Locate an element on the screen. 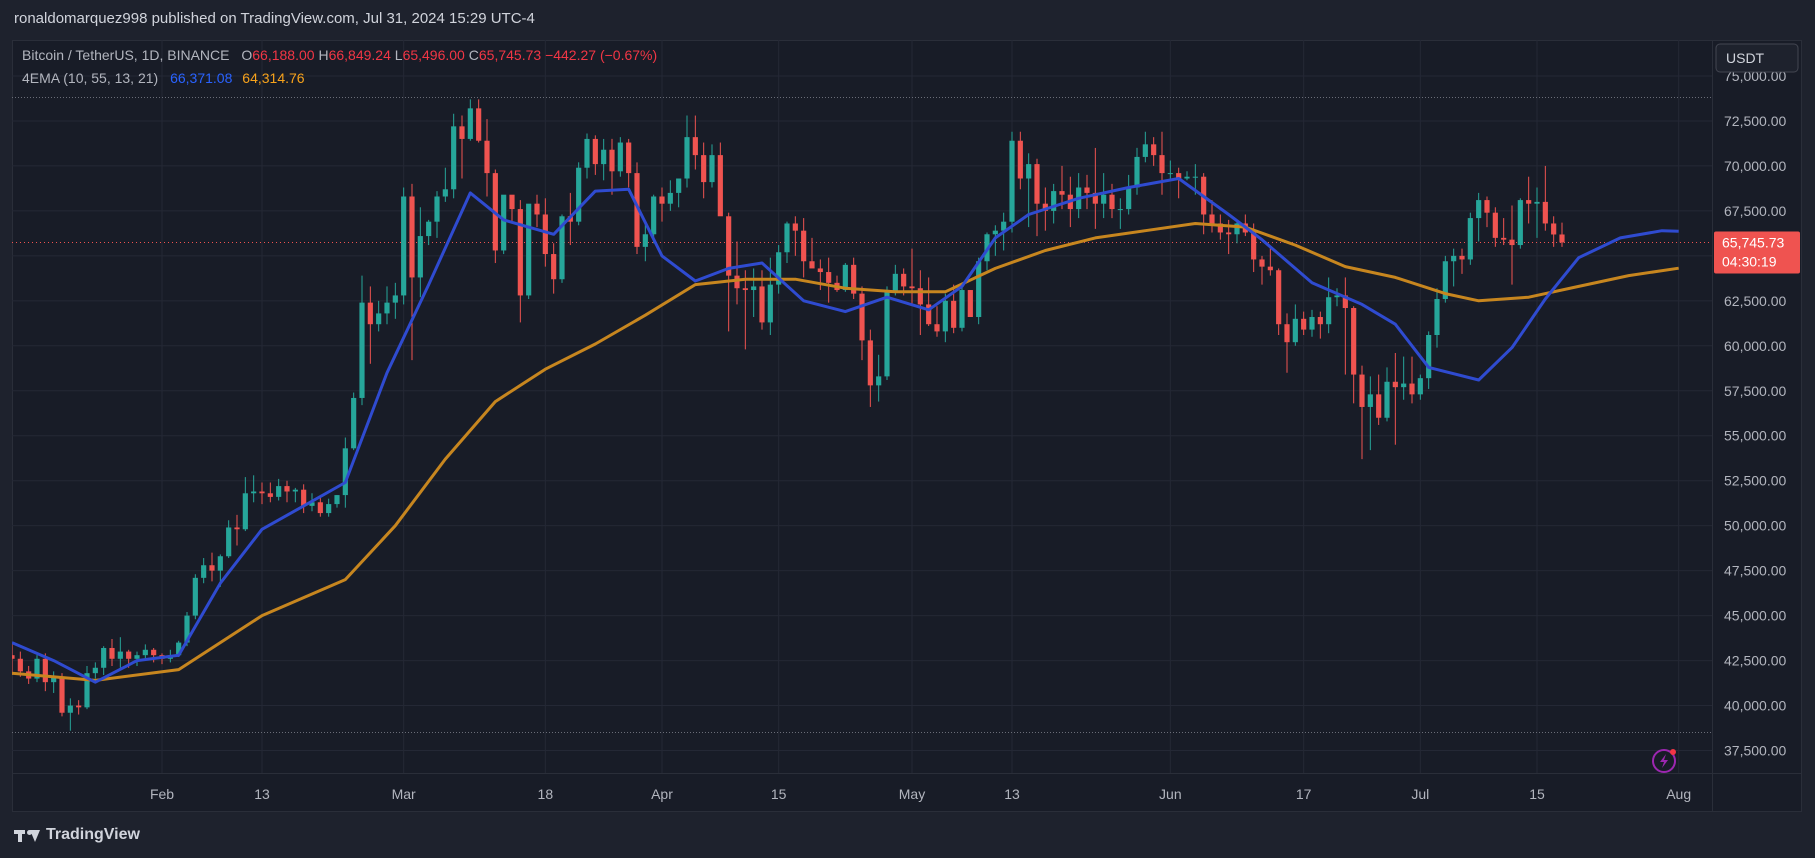 Image resolution: width=1815 pixels, height=858 pixels. time-tick-label: Jul is located at coordinates (1420, 794).